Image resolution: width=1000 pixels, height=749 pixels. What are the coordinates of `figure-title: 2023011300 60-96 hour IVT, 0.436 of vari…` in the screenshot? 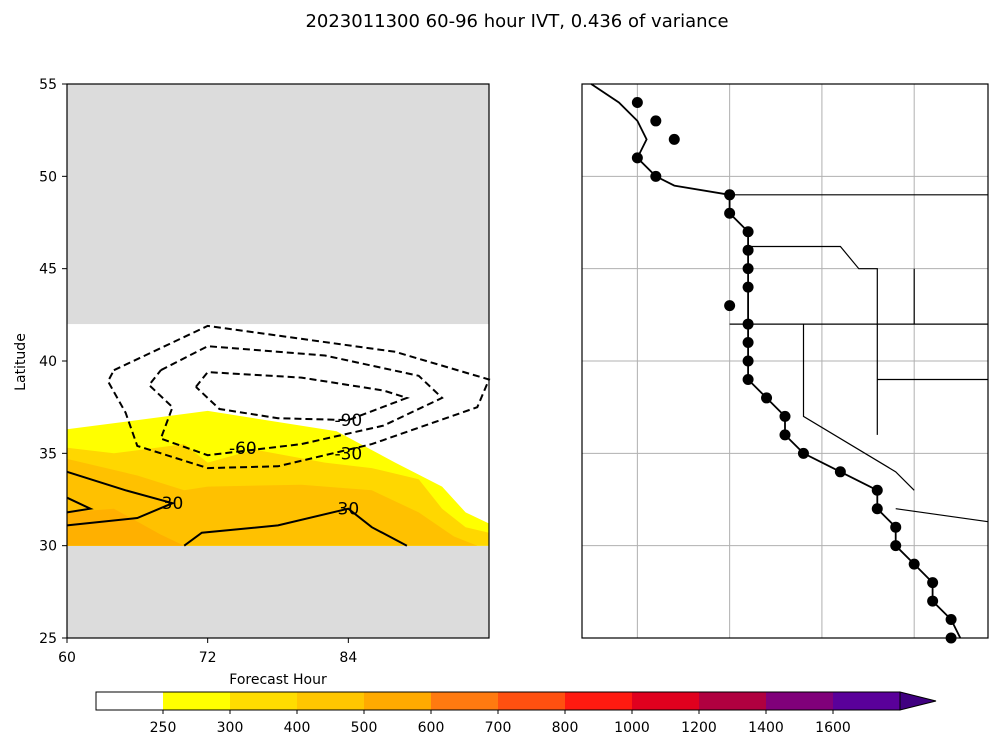 It's located at (516, 21).